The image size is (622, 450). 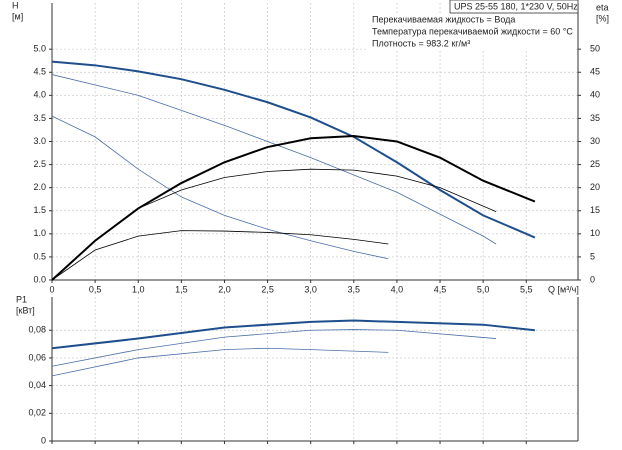 I want to click on annotation: Перекачиваемая жидкость = Вода, so click(x=443, y=19).